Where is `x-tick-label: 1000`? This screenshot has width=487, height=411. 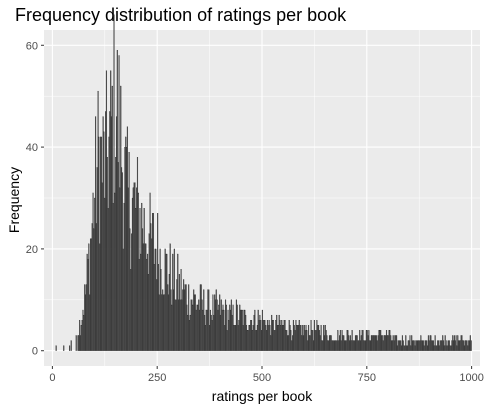
x-tick-label: 1000 is located at coordinates (471, 378).